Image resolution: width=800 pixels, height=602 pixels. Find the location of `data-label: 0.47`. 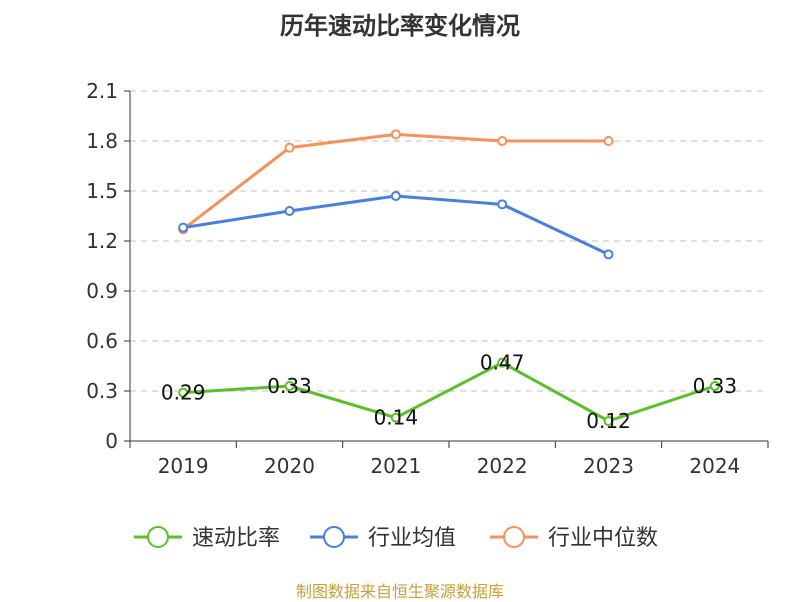

data-label: 0.47 is located at coordinates (502, 363).